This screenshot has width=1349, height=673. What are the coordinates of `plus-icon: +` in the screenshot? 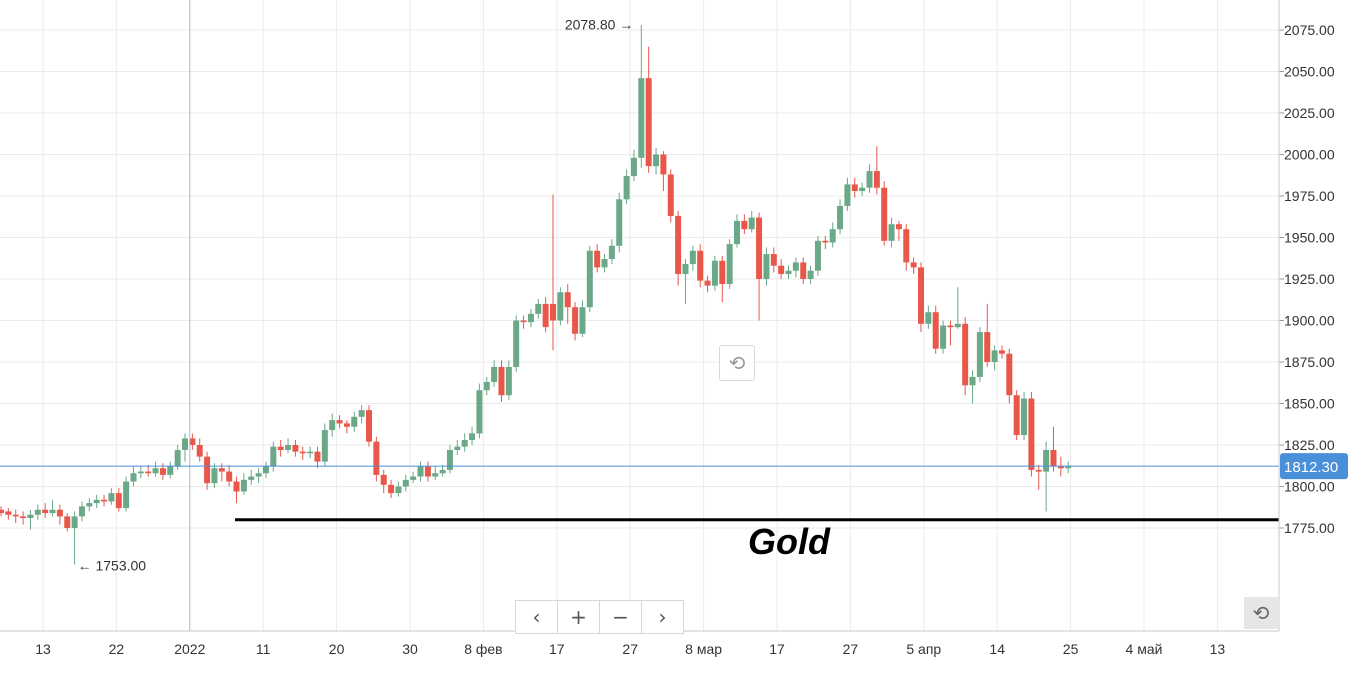 It's located at (578, 617).